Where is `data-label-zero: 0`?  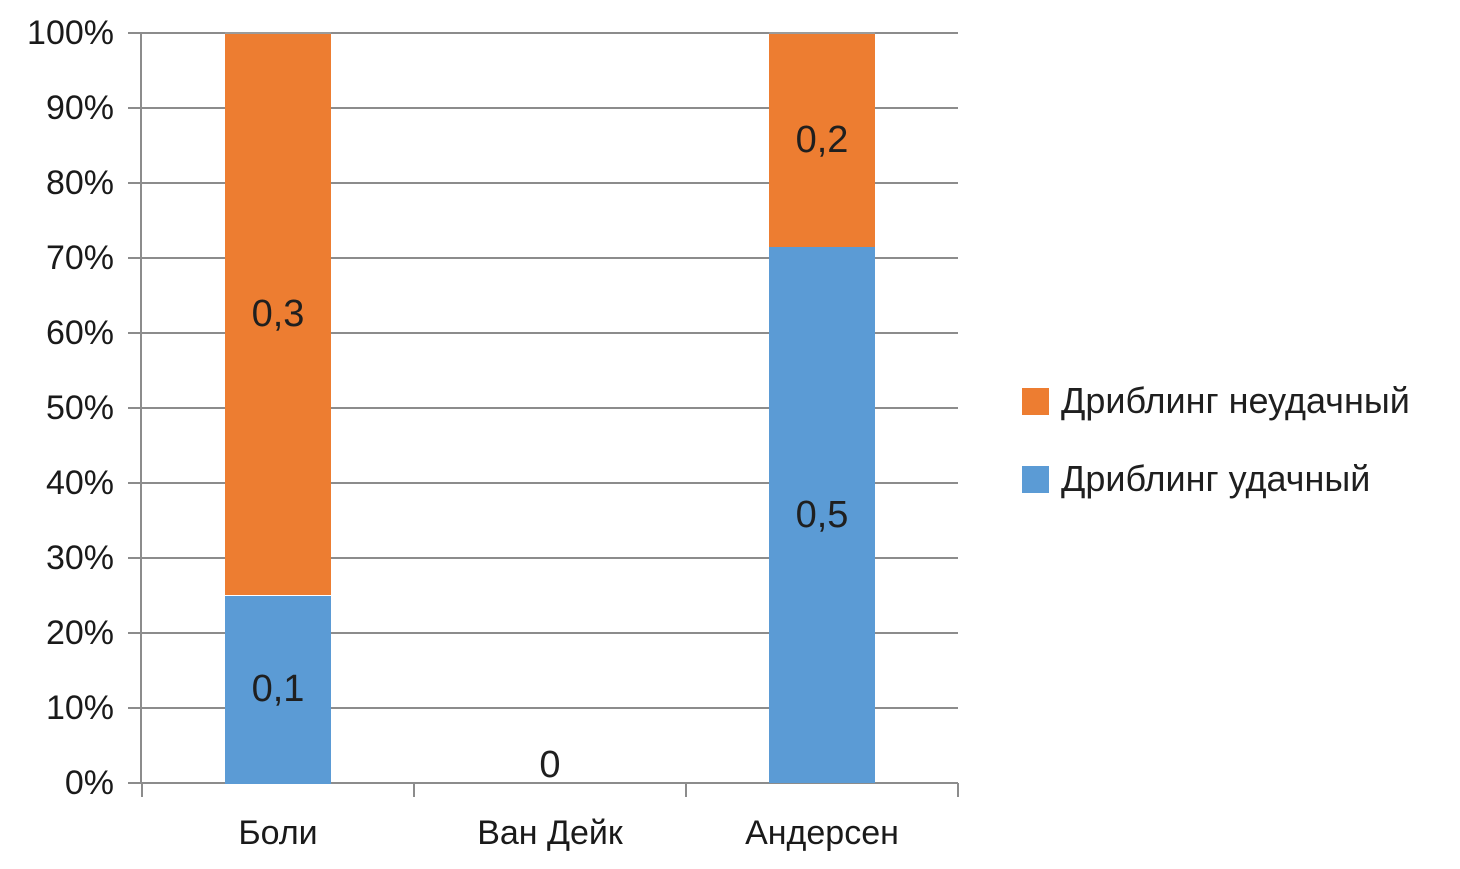 data-label-zero: 0 is located at coordinates (550, 765).